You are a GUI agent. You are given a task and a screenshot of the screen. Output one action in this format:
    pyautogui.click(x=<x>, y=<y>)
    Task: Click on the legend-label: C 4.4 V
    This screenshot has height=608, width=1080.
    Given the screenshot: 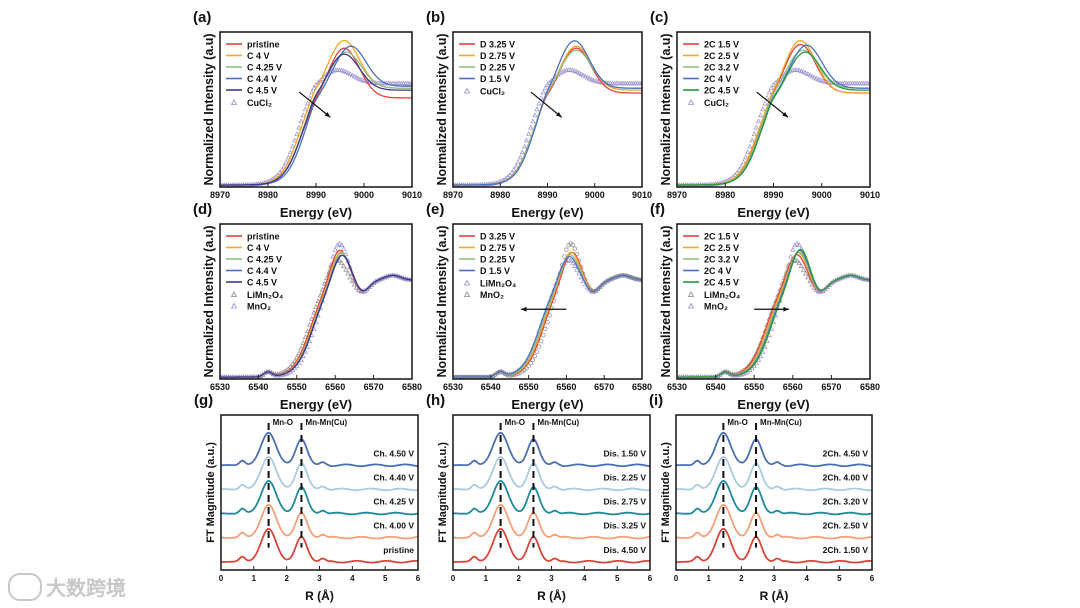 What is the action you would take?
    pyautogui.click(x=262, y=271)
    